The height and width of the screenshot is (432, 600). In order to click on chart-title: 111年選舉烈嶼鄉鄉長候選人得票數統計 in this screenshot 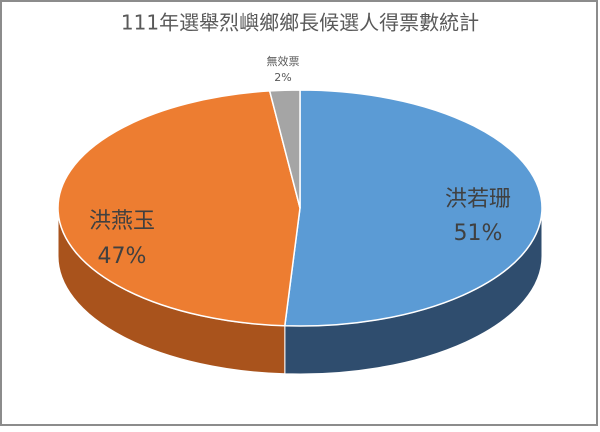, I will do `click(300, 23)`.